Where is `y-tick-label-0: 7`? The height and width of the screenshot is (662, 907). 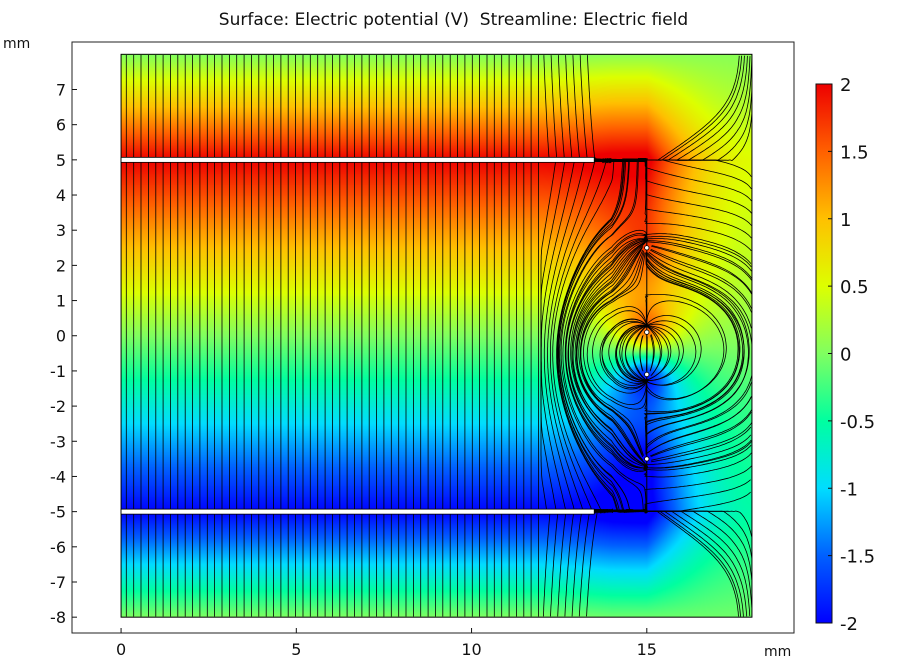
y-tick-label-0: 7 is located at coordinates (61, 89).